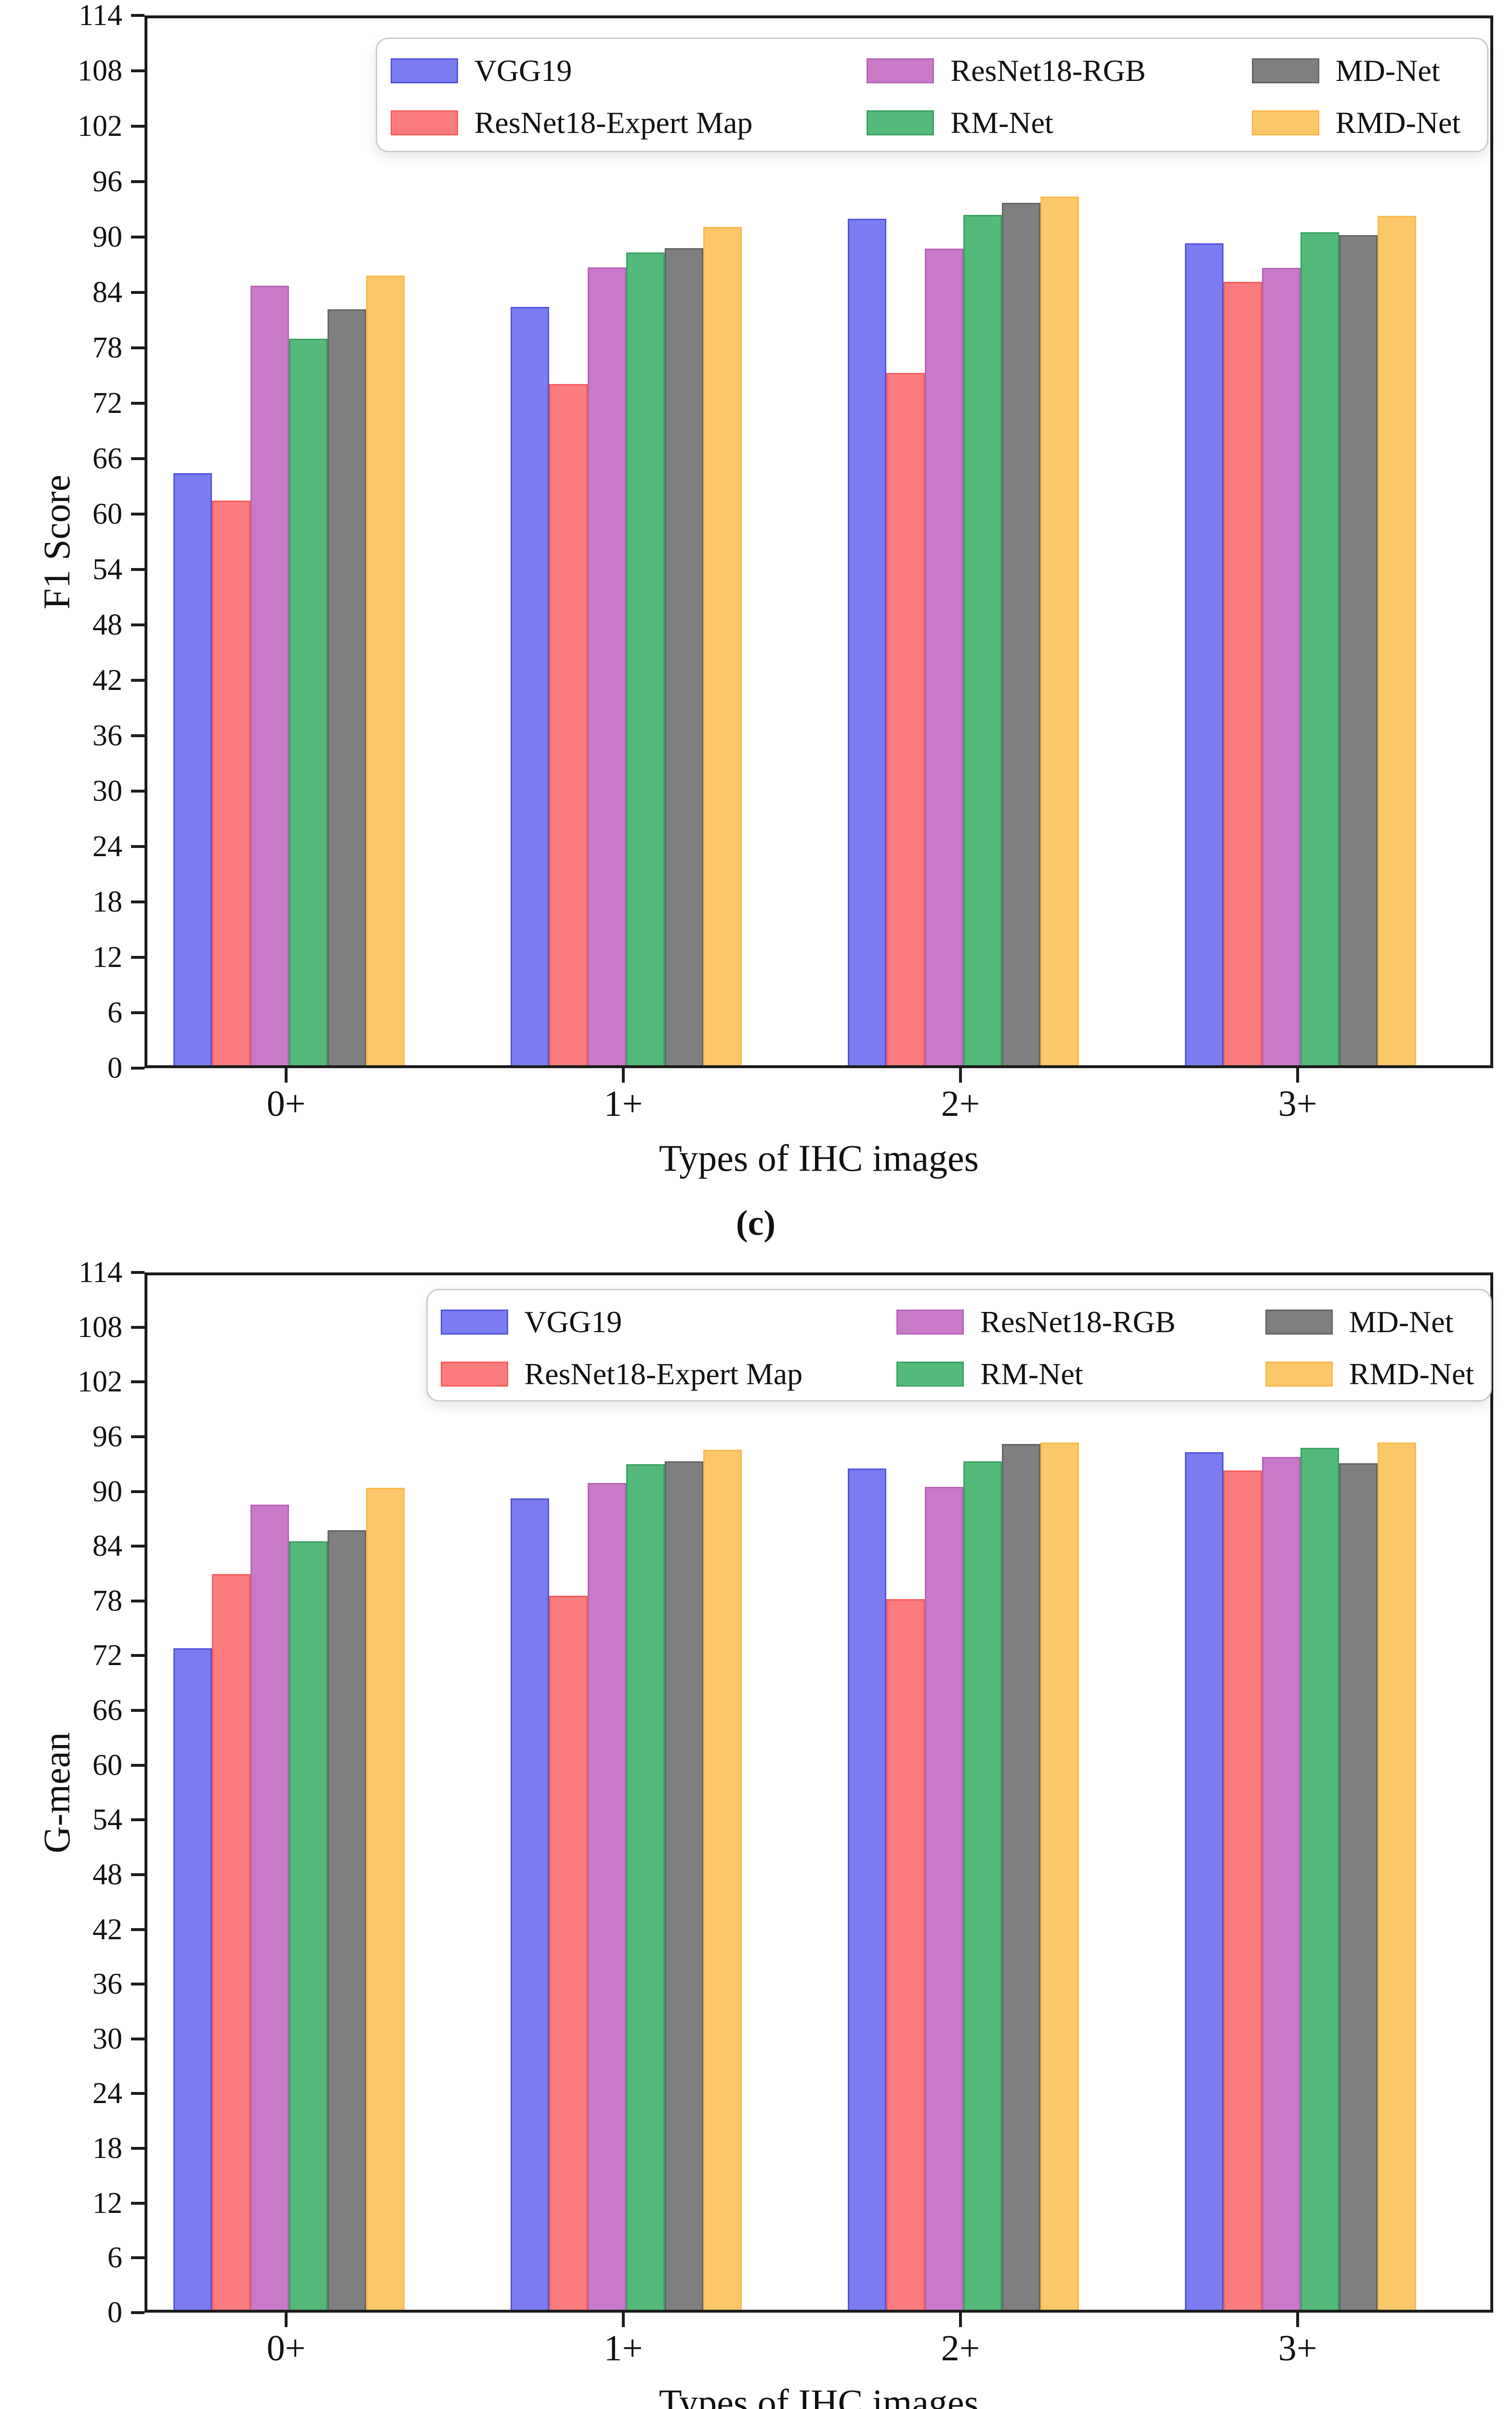 The image size is (1512, 2409). I want to click on y-axis-tick-label: 114, so click(100, 16).